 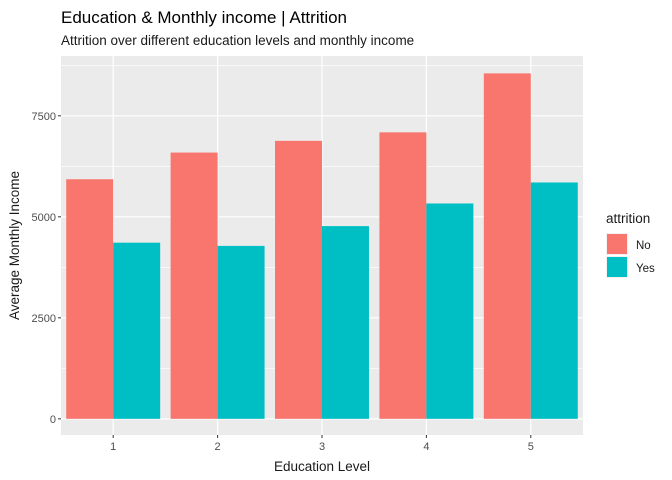 What do you see at coordinates (531, 447) in the screenshot?
I see `x-tick-label: 5` at bounding box center [531, 447].